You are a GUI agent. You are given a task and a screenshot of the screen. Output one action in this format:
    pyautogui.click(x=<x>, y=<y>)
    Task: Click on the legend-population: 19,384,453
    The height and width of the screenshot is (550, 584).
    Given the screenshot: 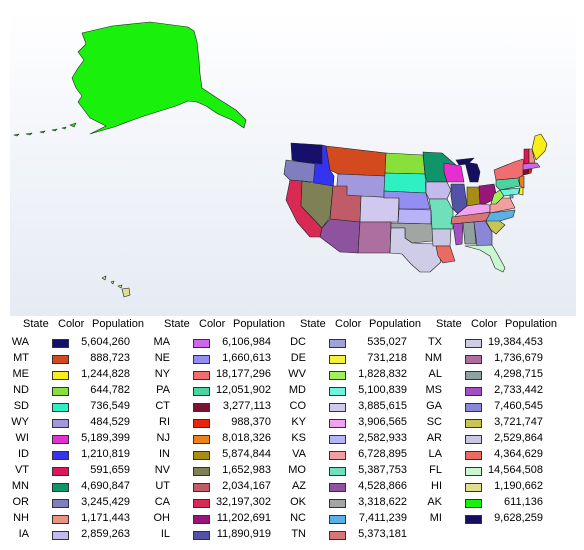 What is the action you would take?
    pyautogui.click(x=515, y=342)
    